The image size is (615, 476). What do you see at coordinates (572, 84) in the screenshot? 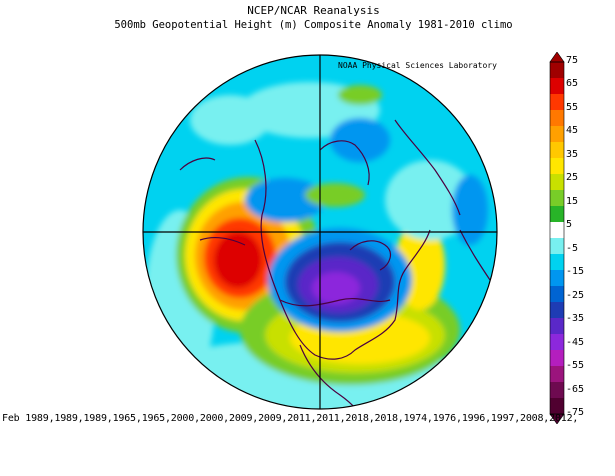
I see `colorbar-tick-label: 65` at bounding box center [572, 84].